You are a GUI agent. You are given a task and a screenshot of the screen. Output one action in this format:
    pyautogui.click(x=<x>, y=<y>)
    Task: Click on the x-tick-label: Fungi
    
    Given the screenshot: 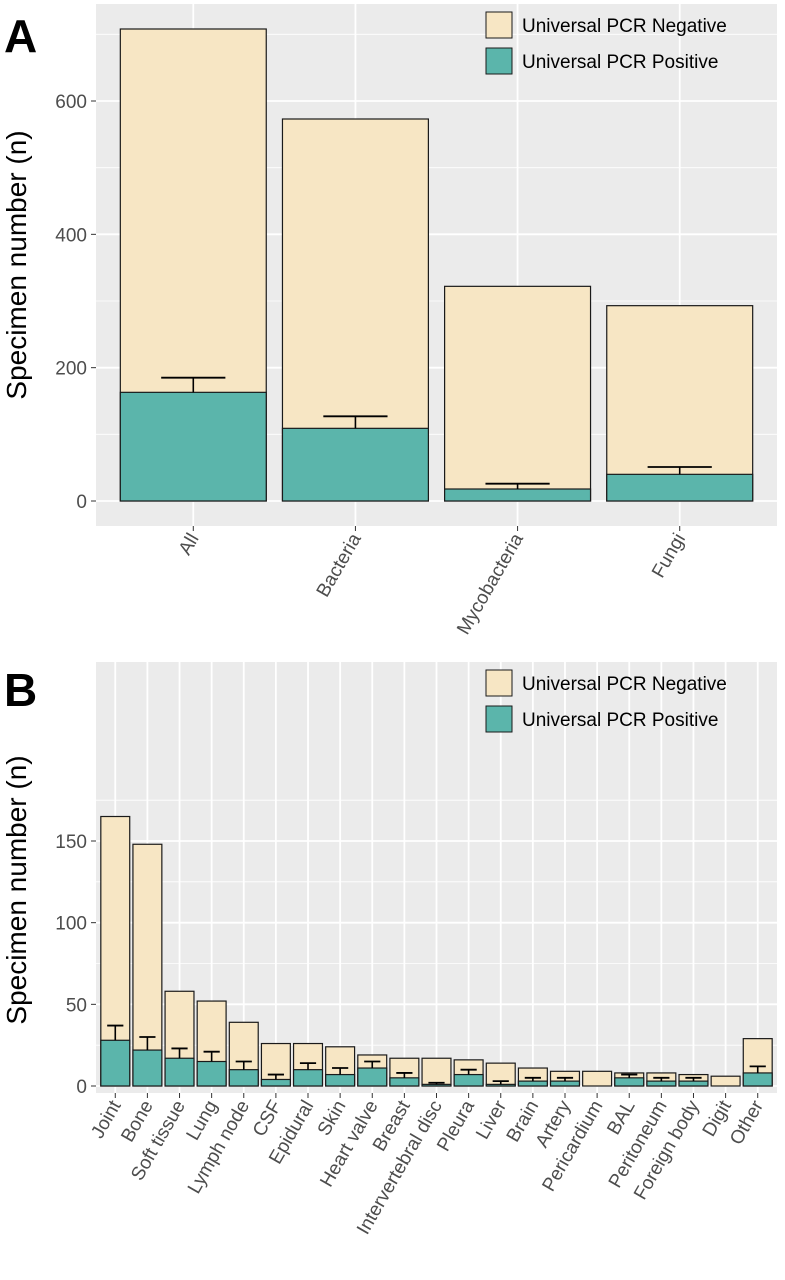 What is the action you would take?
    pyautogui.click(x=669, y=556)
    